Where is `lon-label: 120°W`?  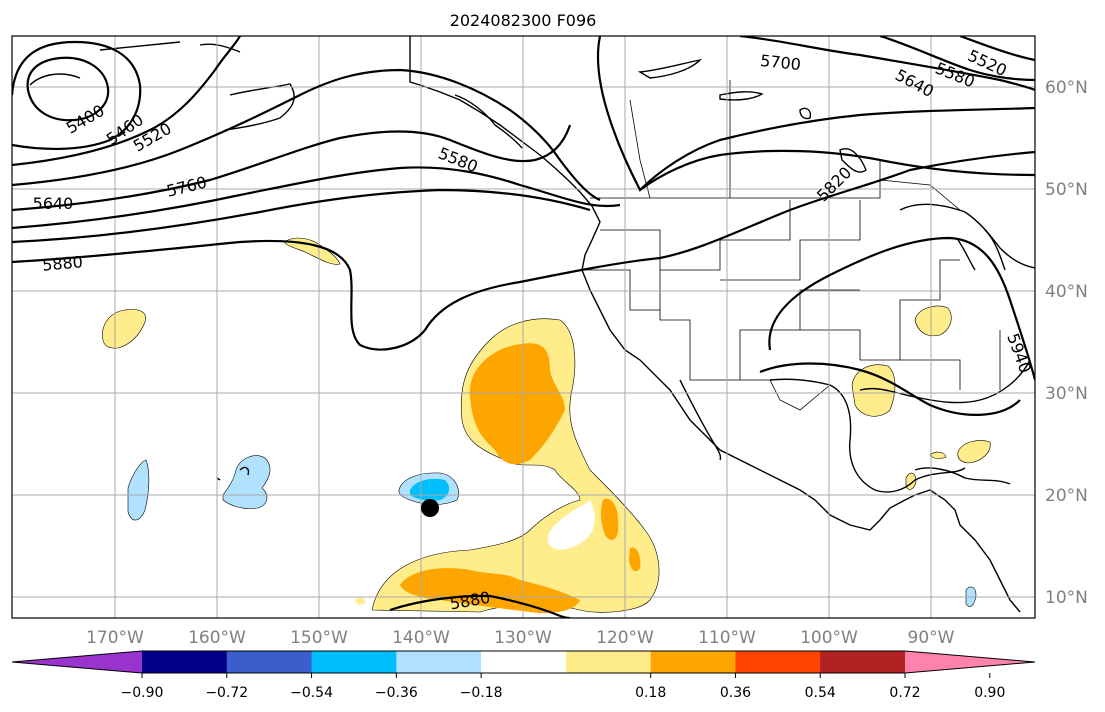 lon-label: 120°W is located at coordinates (625, 638).